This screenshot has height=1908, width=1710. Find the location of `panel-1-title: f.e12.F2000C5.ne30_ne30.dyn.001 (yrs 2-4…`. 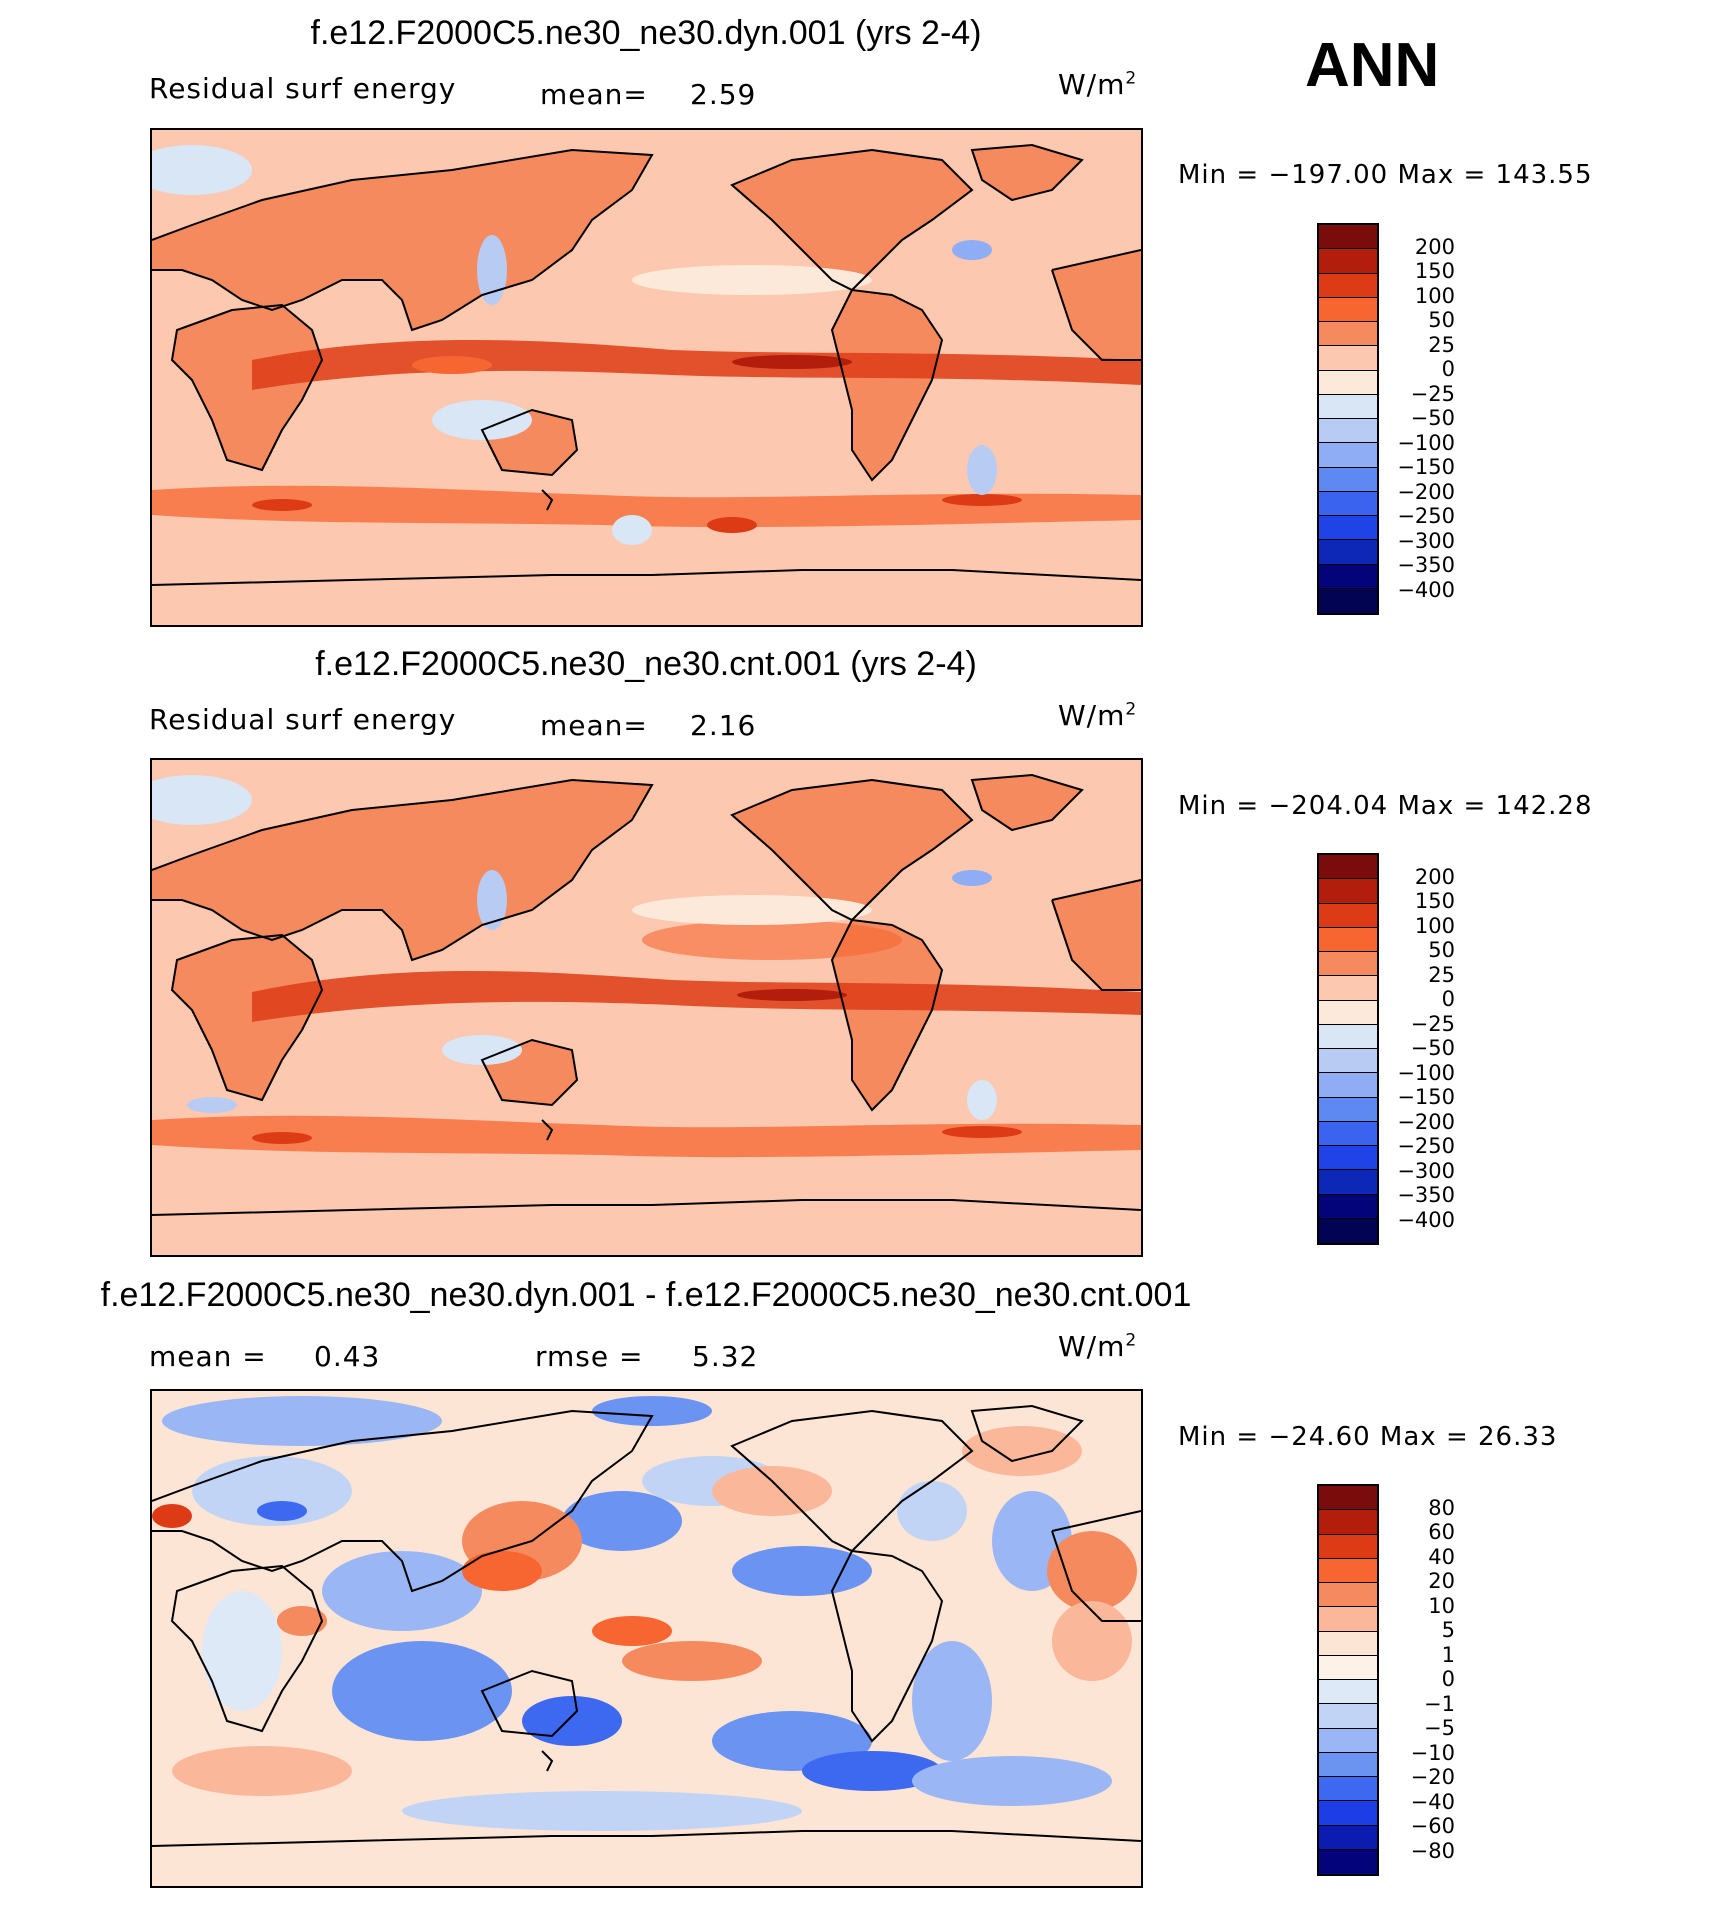

panel-1-title: f.e12.F2000C5.ne30_ne30.dyn.001 (yrs 2-4… is located at coordinates (646, 33).